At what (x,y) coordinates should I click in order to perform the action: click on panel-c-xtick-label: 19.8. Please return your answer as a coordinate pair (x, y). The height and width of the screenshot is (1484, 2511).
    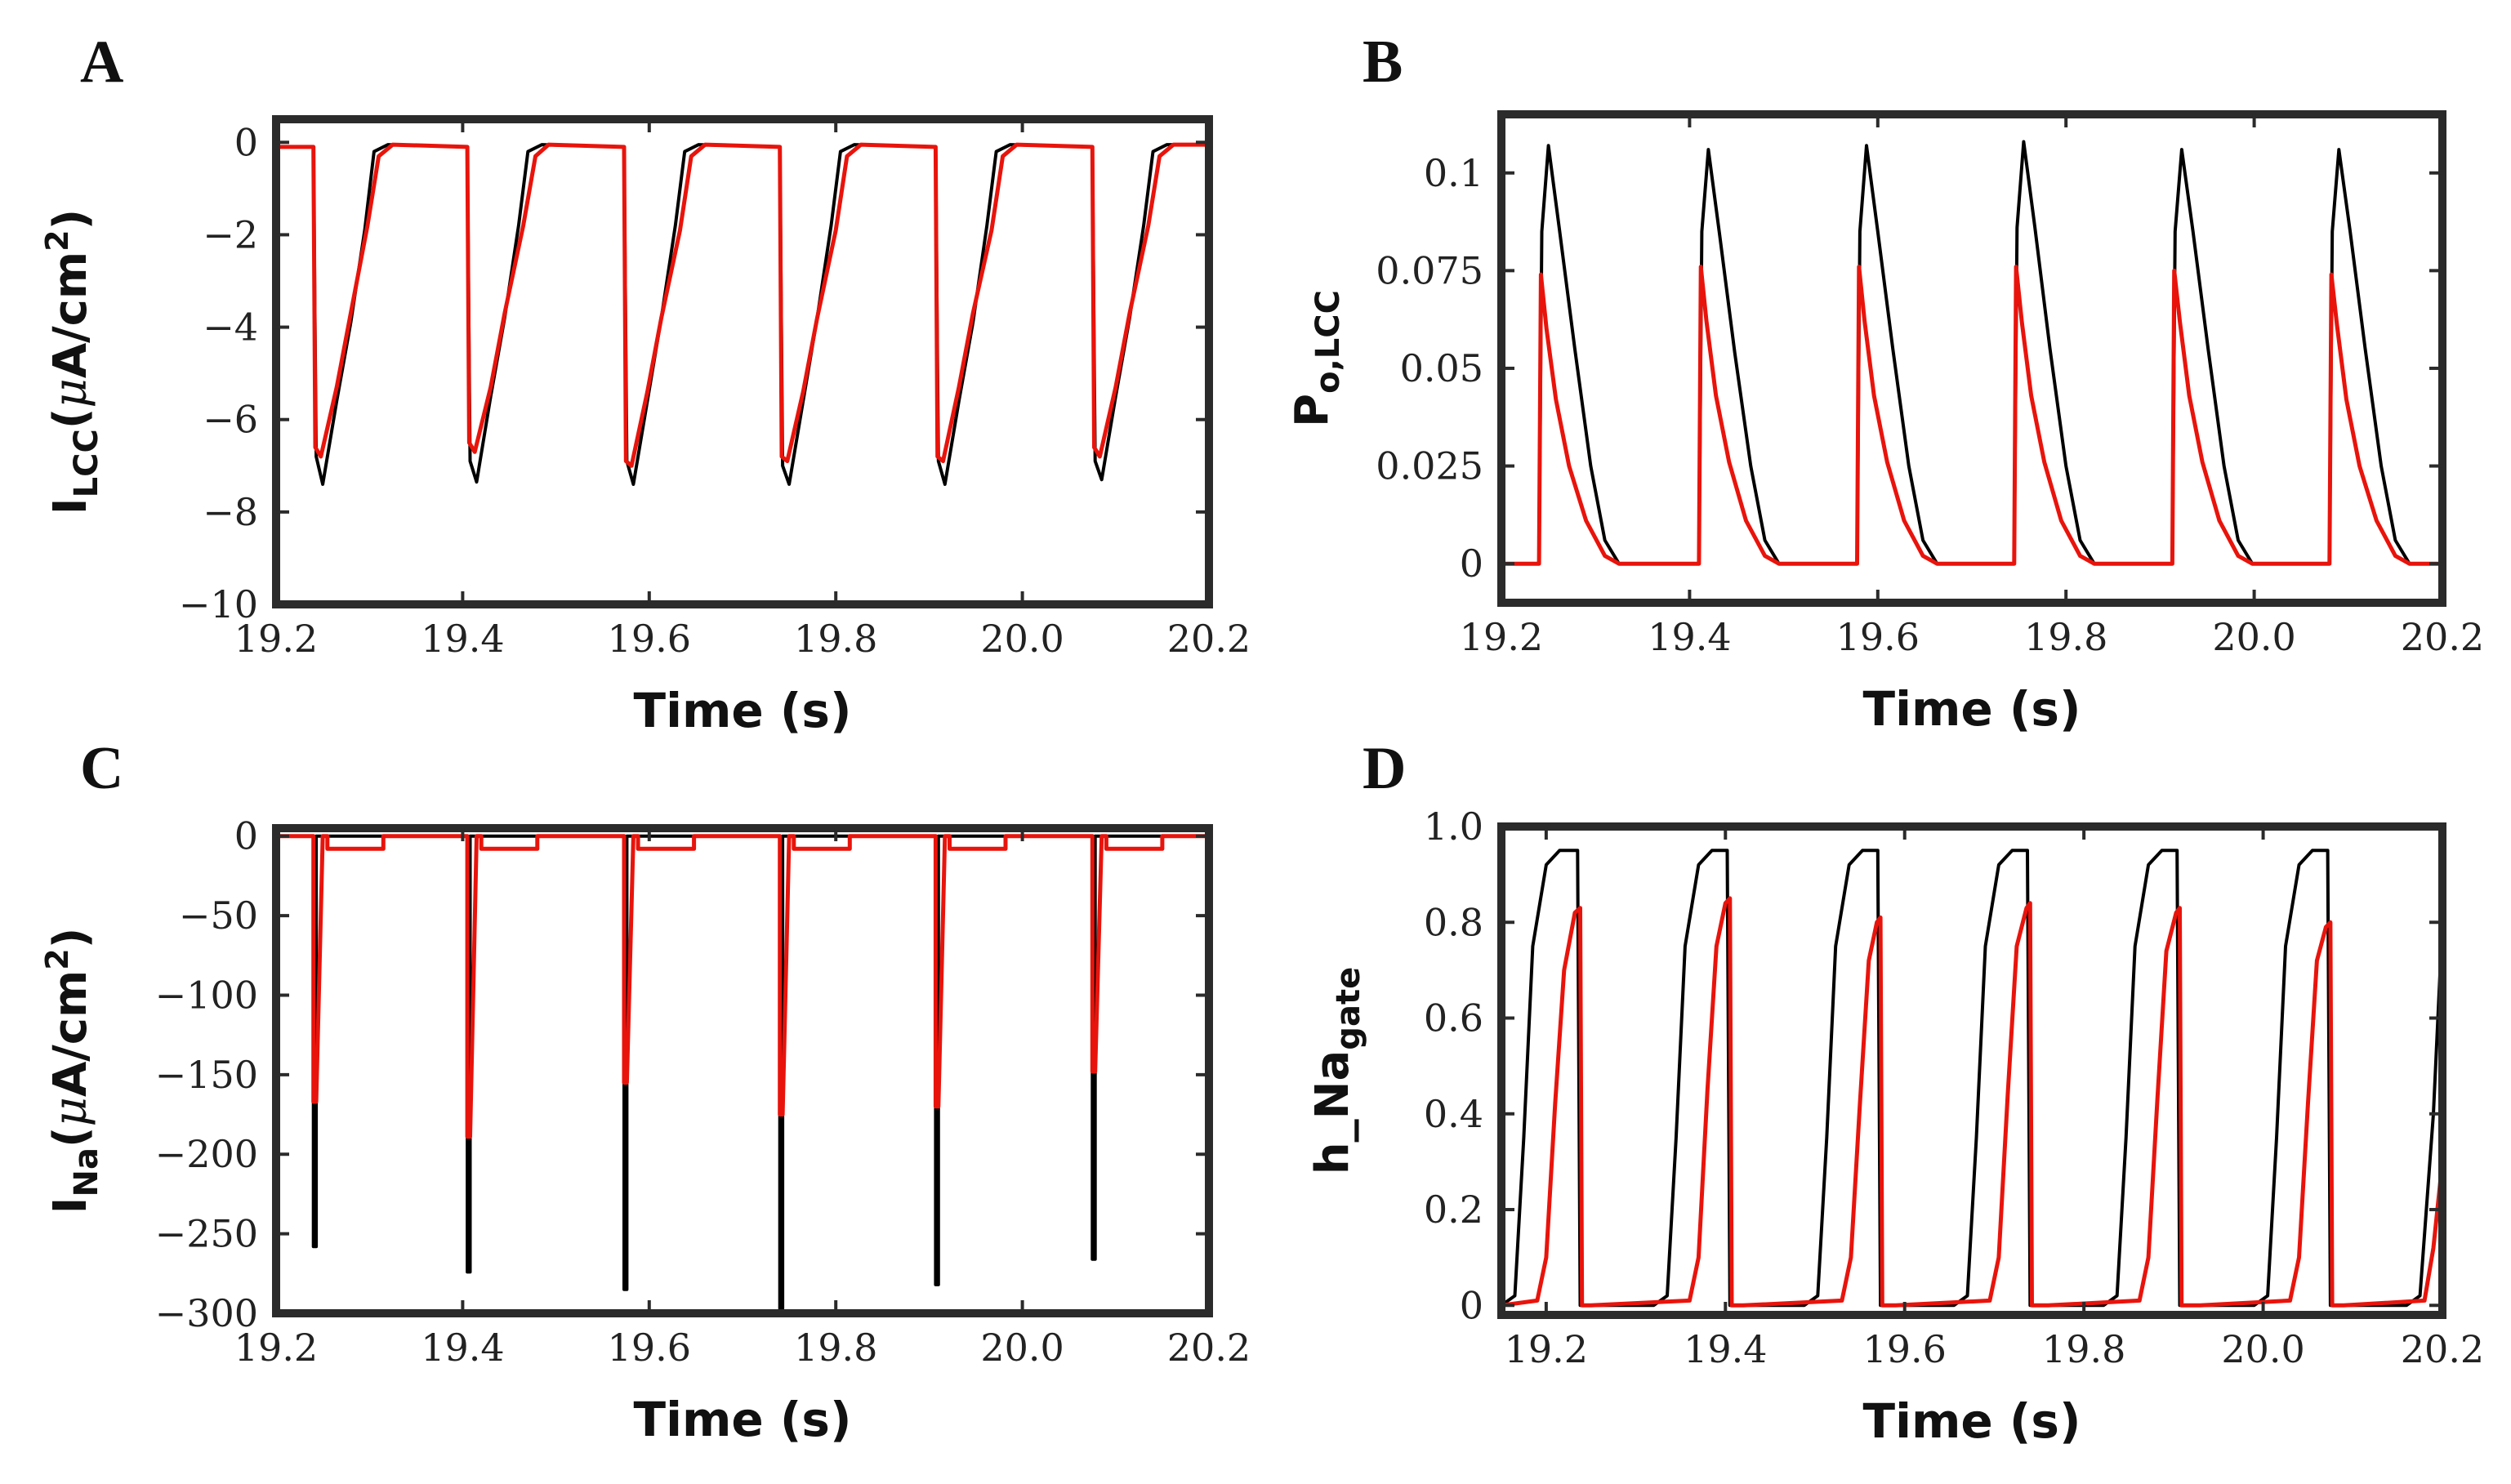
    Looking at the image, I should click on (835, 1348).